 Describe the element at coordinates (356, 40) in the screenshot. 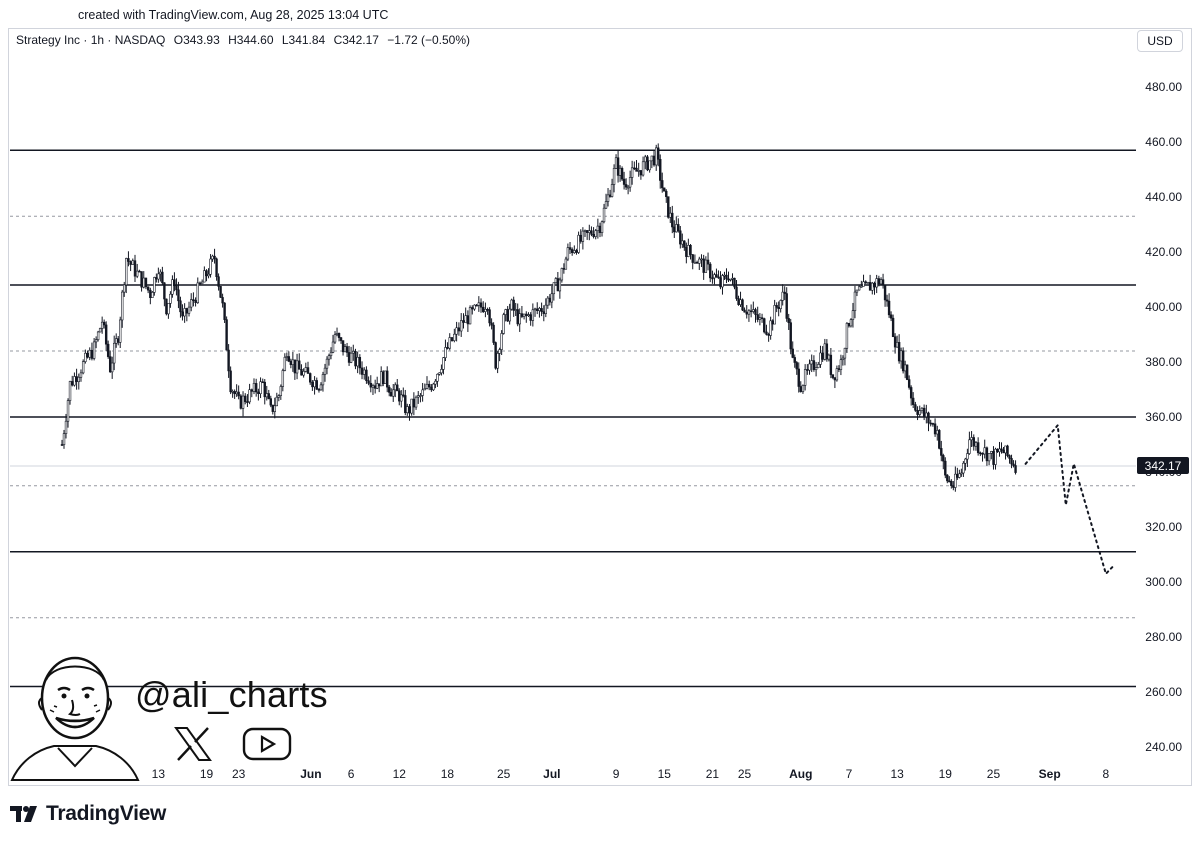

I see `ohlc-close: C342.17` at that location.